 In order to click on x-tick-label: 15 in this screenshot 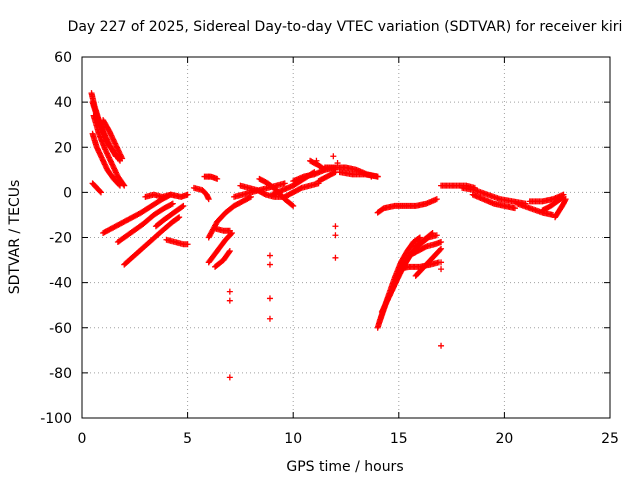, I will do `click(399, 439)`.